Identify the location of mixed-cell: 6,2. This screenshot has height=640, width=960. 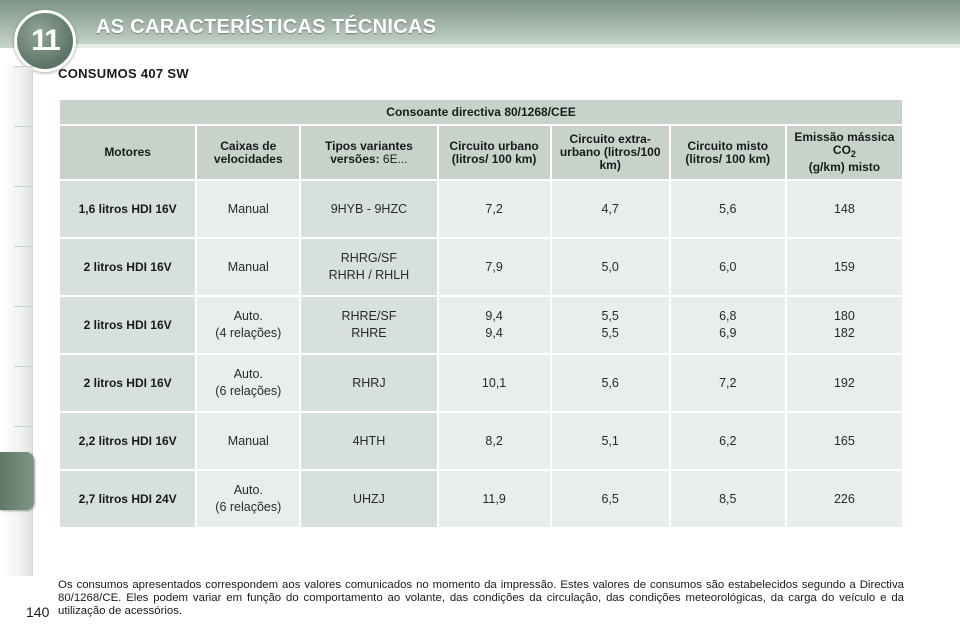
(727, 441).